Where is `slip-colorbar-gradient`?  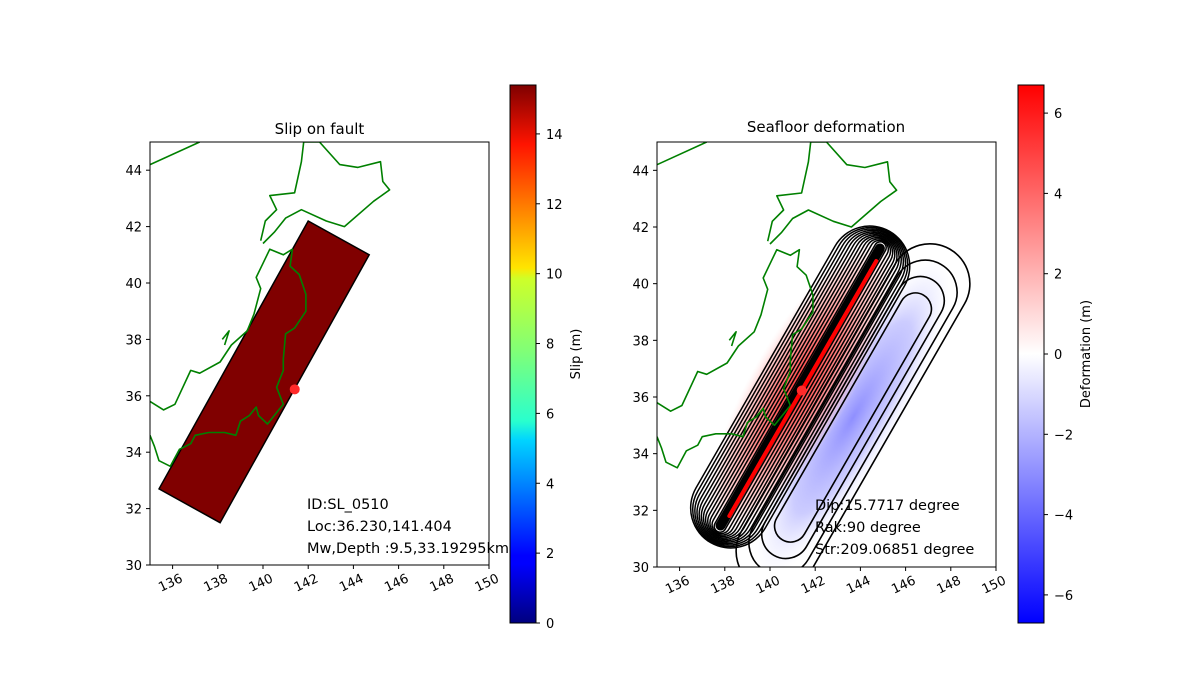
slip-colorbar-gradient is located at coordinates (523, 354).